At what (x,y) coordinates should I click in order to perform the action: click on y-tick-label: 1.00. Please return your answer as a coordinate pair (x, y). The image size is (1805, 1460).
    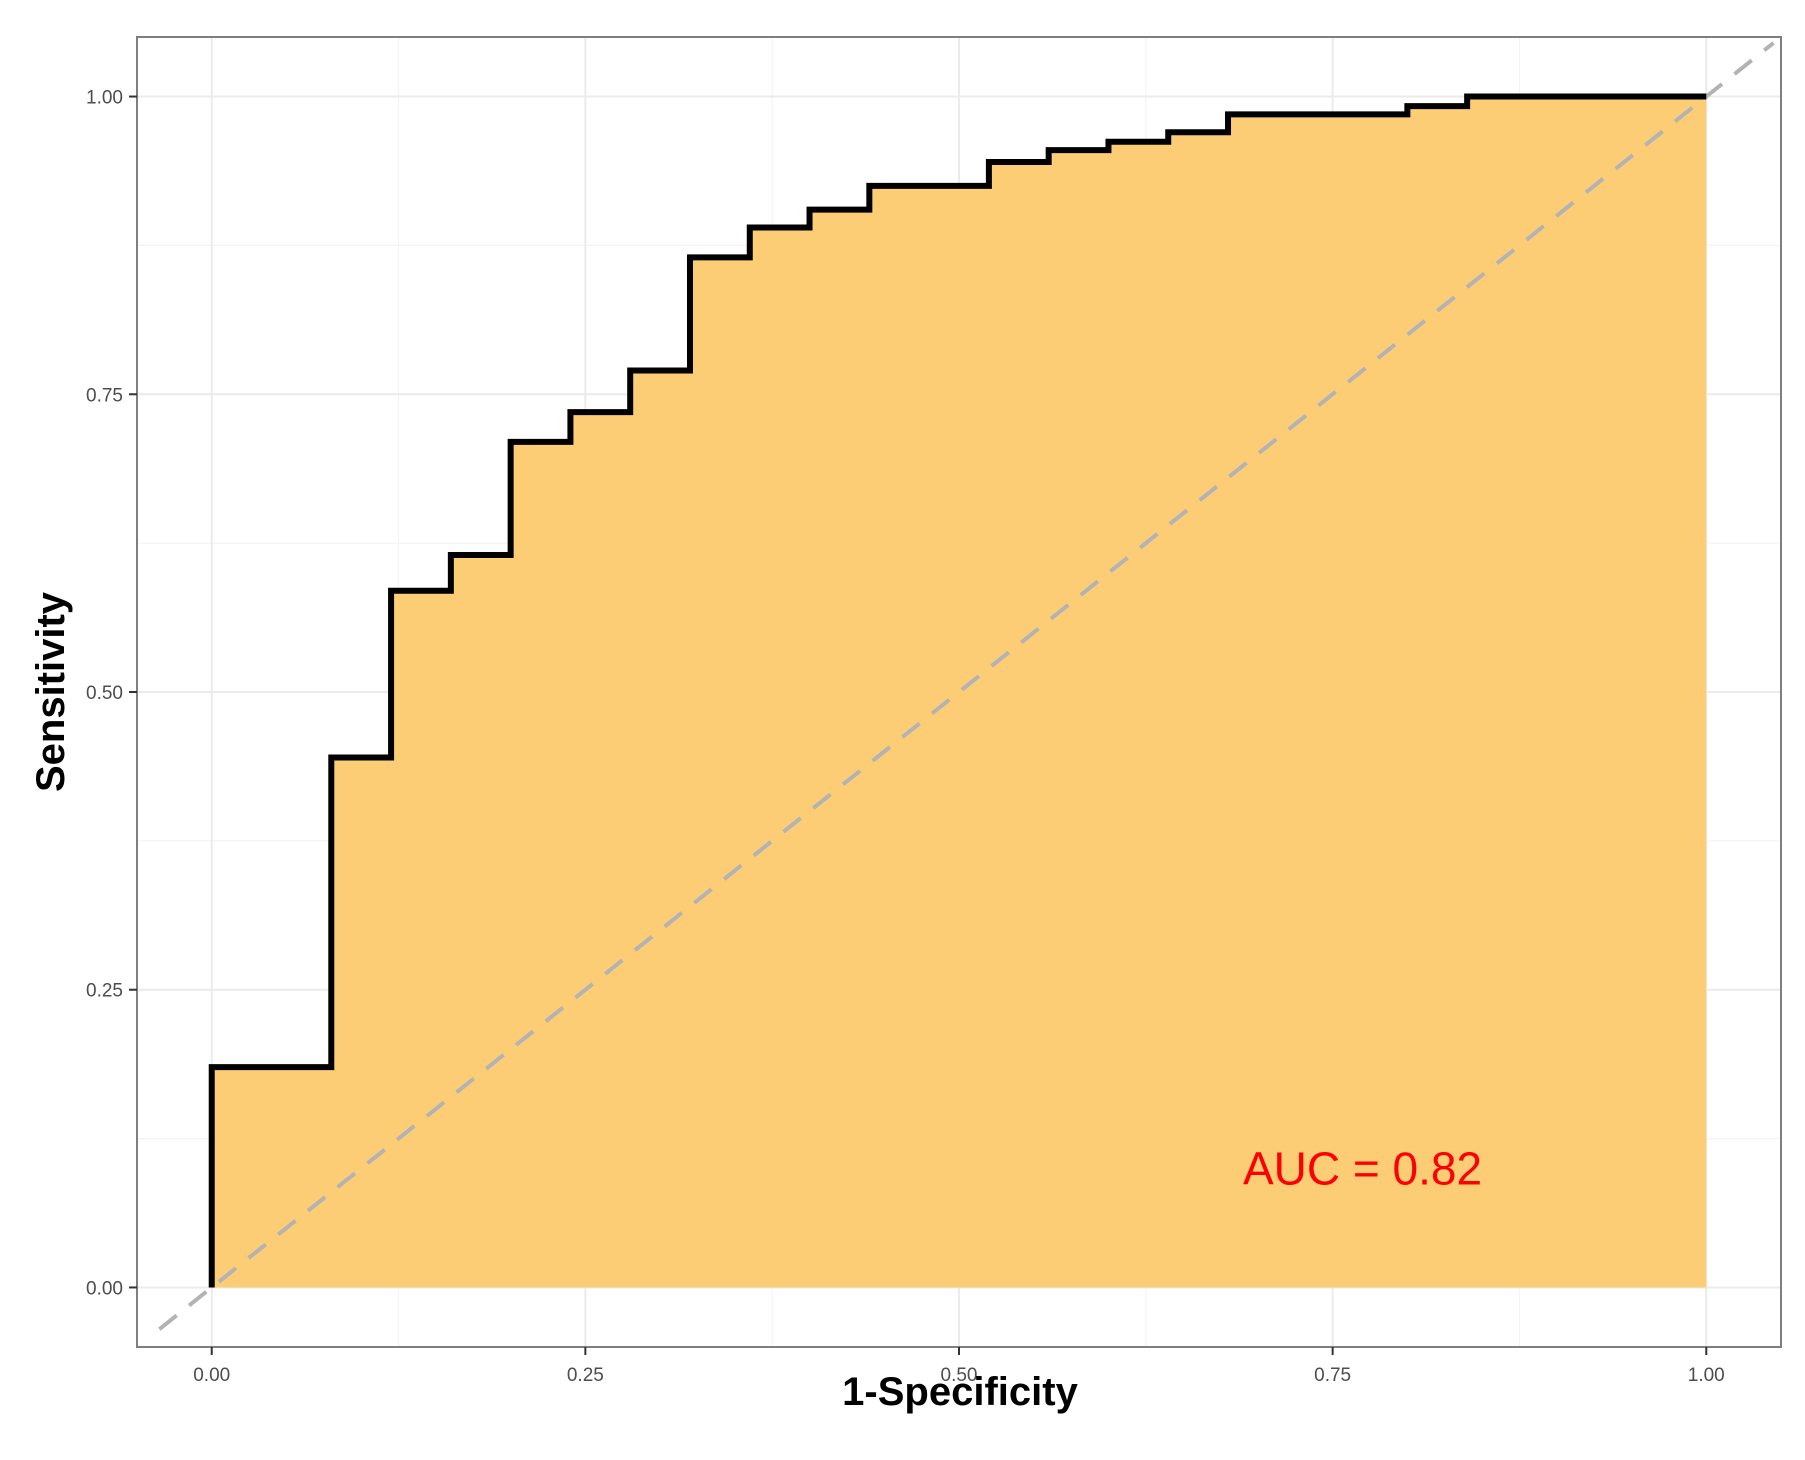
    Looking at the image, I should click on (104, 98).